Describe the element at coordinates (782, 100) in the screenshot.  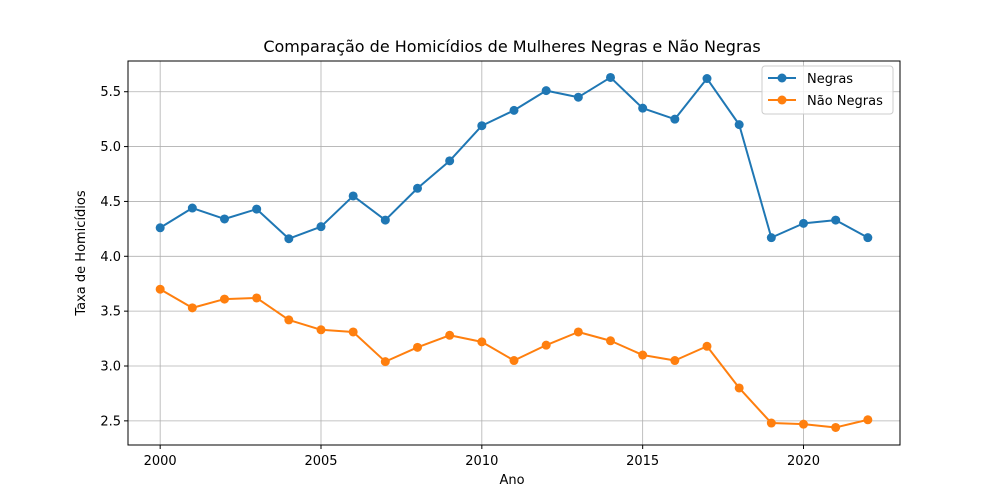
I see `legend-marker-nao-negras` at that location.